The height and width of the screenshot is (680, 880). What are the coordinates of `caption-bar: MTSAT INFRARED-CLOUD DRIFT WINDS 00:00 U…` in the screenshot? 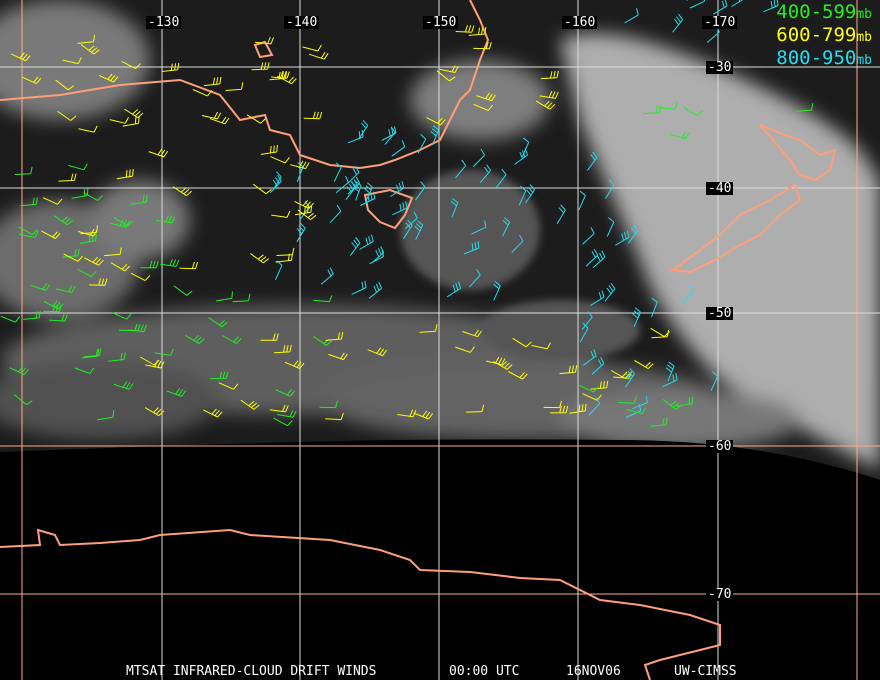 It's located at (440, 672).